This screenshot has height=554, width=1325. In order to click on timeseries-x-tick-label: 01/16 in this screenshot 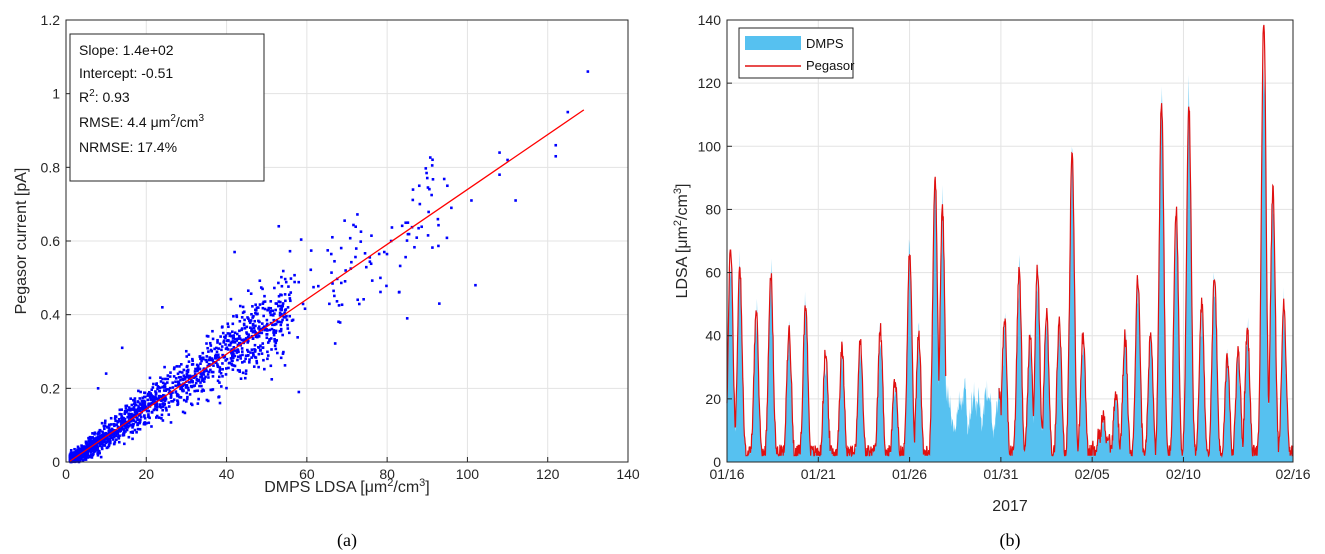, I will do `click(726, 474)`.